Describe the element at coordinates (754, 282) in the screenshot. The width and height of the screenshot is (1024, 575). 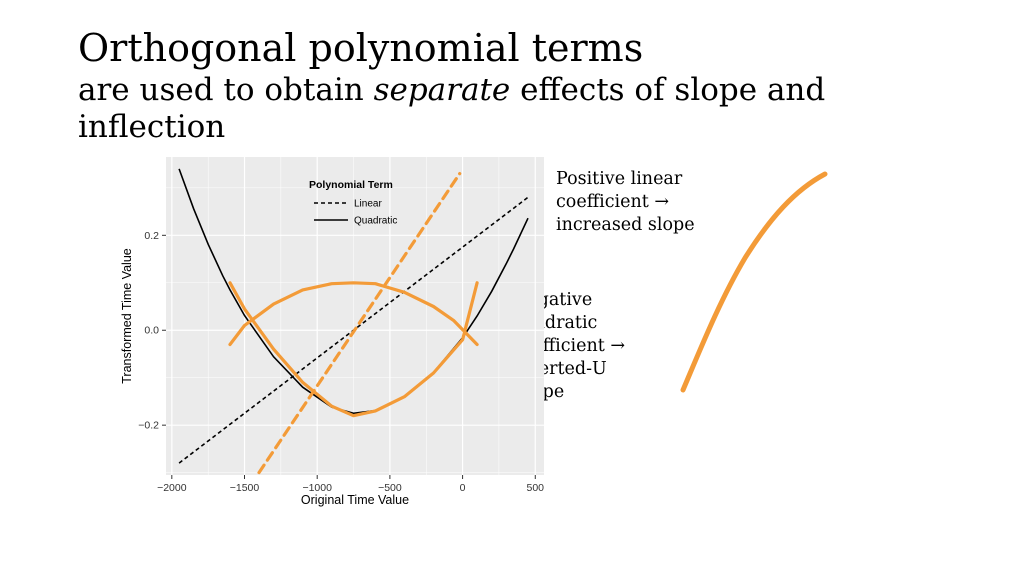
I see `concave-curve-sketch` at that location.